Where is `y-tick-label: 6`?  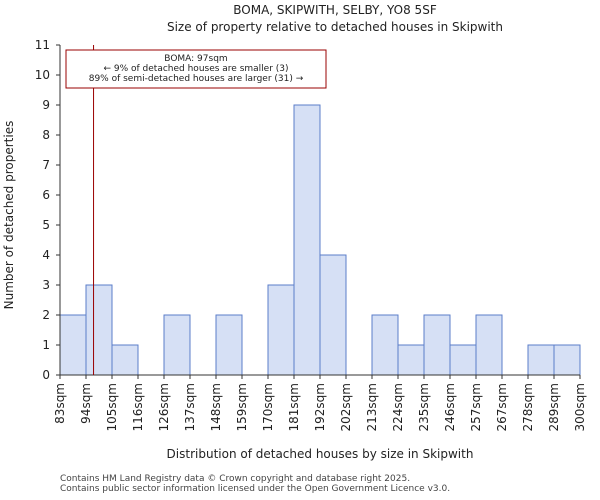 y-tick-label: 6 is located at coordinates (46, 195).